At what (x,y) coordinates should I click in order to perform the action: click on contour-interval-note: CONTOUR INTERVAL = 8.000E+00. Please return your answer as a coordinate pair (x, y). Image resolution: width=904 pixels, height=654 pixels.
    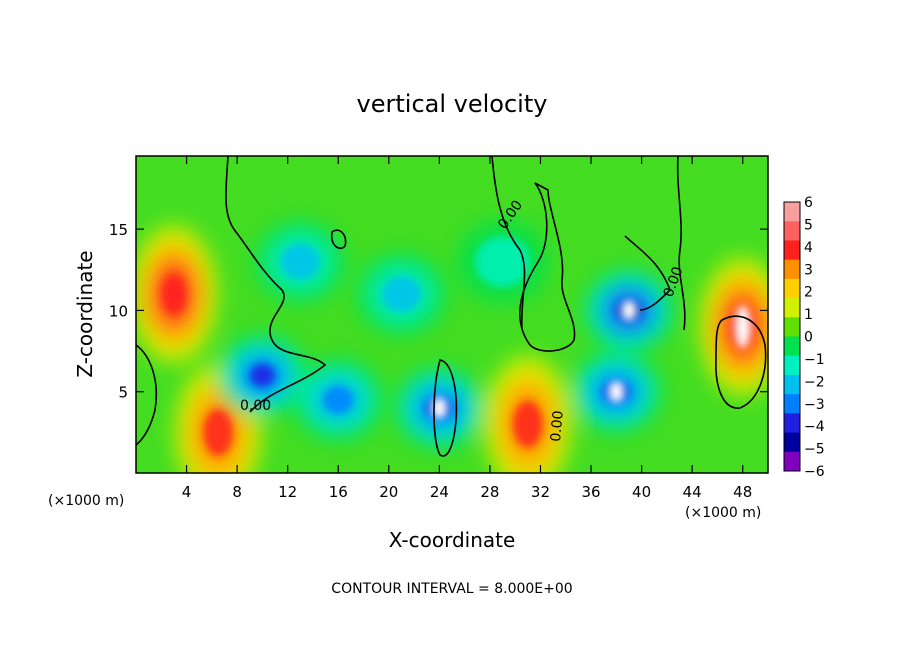
    Looking at the image, I should click on (451, 589).